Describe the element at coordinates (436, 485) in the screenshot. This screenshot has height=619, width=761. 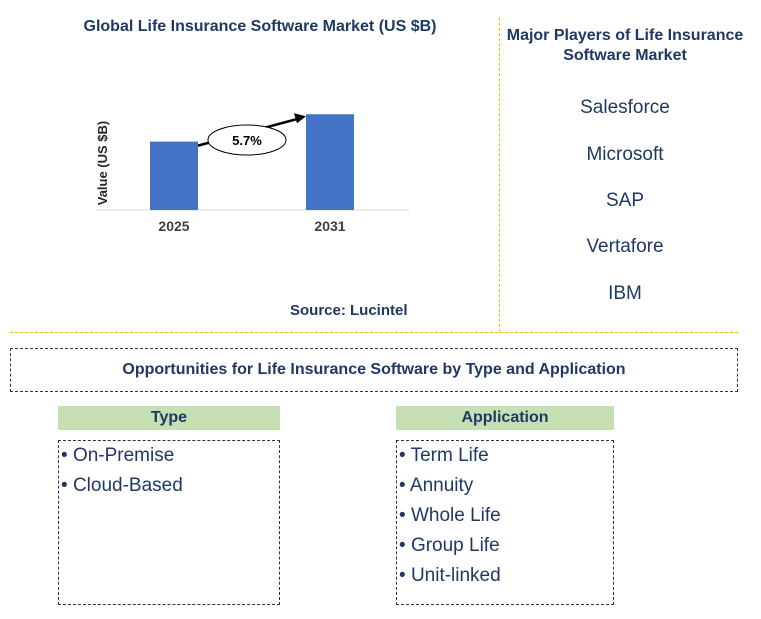
I see `application-item: • Annuity` at that location.